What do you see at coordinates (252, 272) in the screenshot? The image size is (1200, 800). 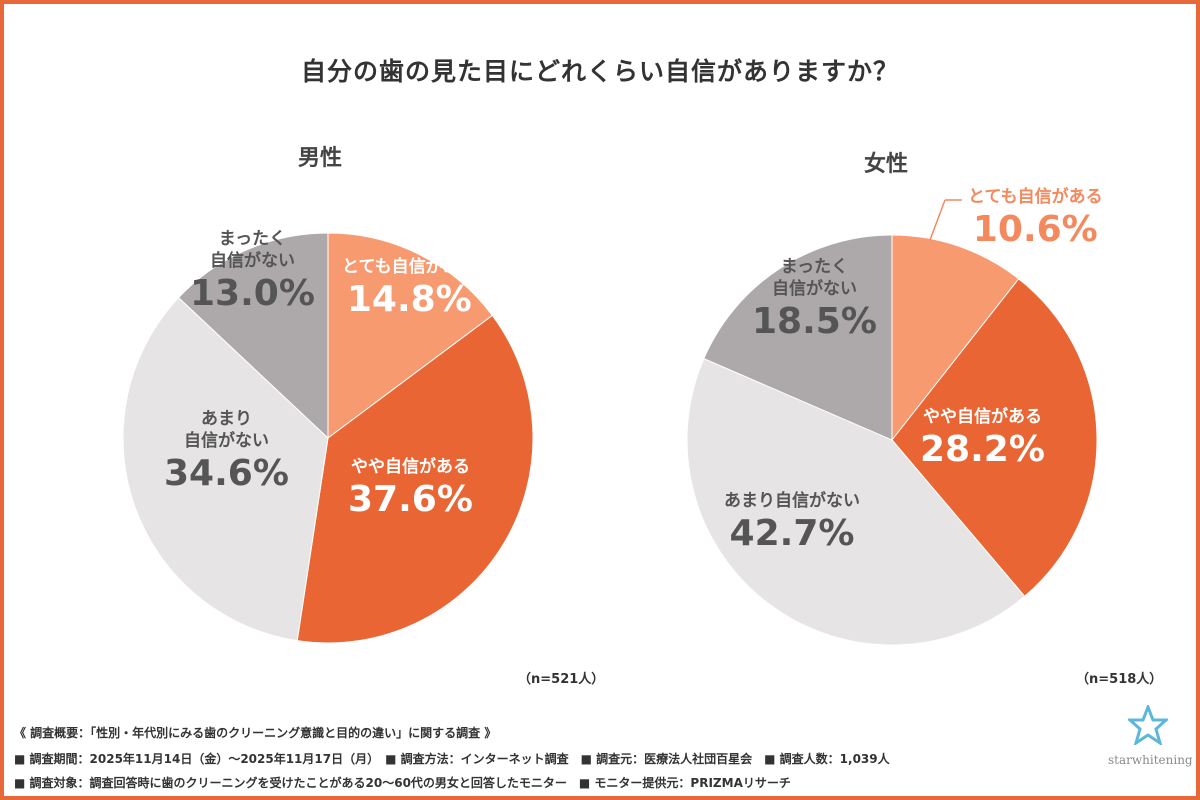 I see `male-label-notall: まったく 自信がない 13.0%` at bounding box center [252, 272].